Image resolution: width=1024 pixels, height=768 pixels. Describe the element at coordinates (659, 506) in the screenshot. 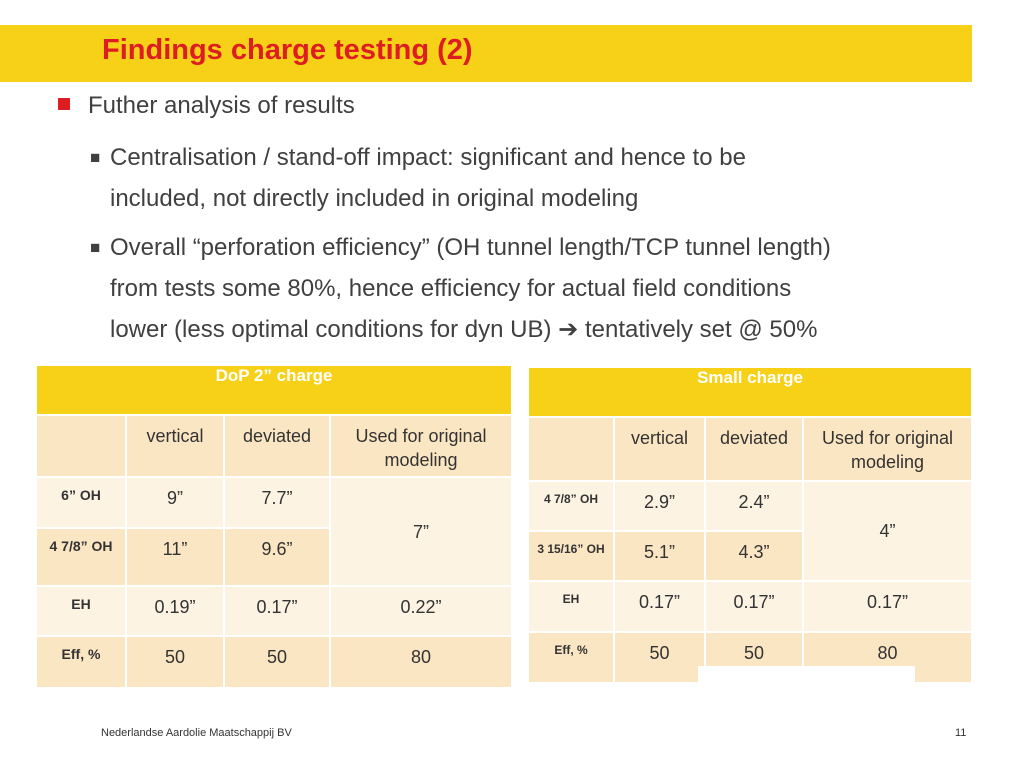

I see `cell-vertical: 2.9”` at that location.